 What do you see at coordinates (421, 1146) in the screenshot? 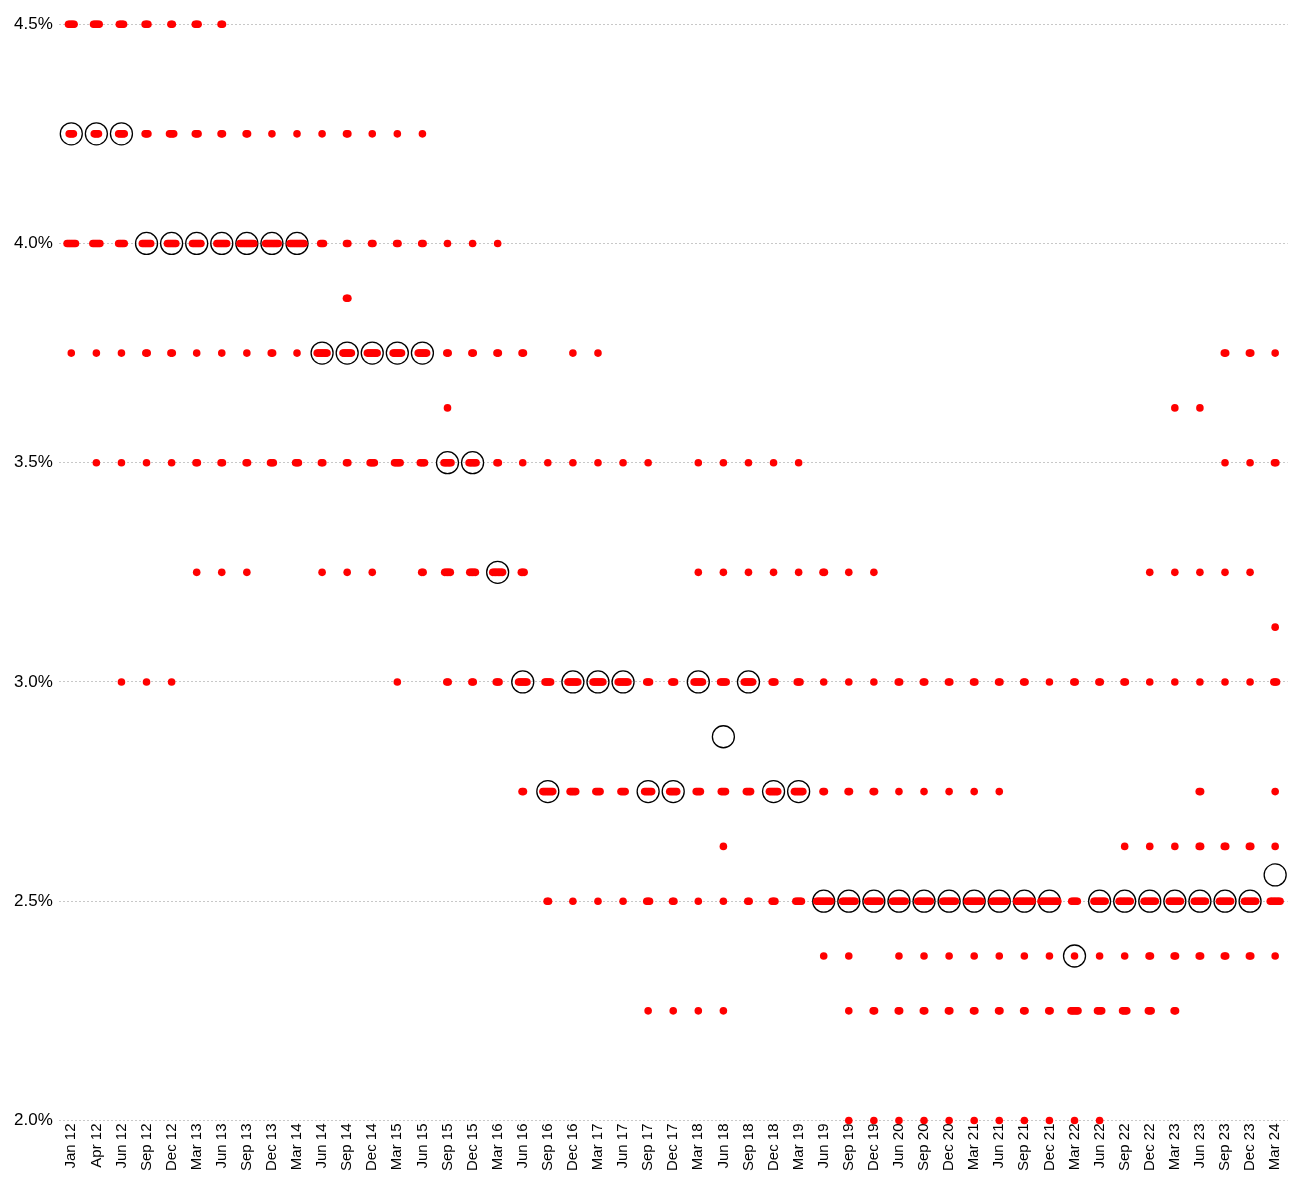
I see `x-tick-label: Jun 15` at bounding box center [421, 1146].